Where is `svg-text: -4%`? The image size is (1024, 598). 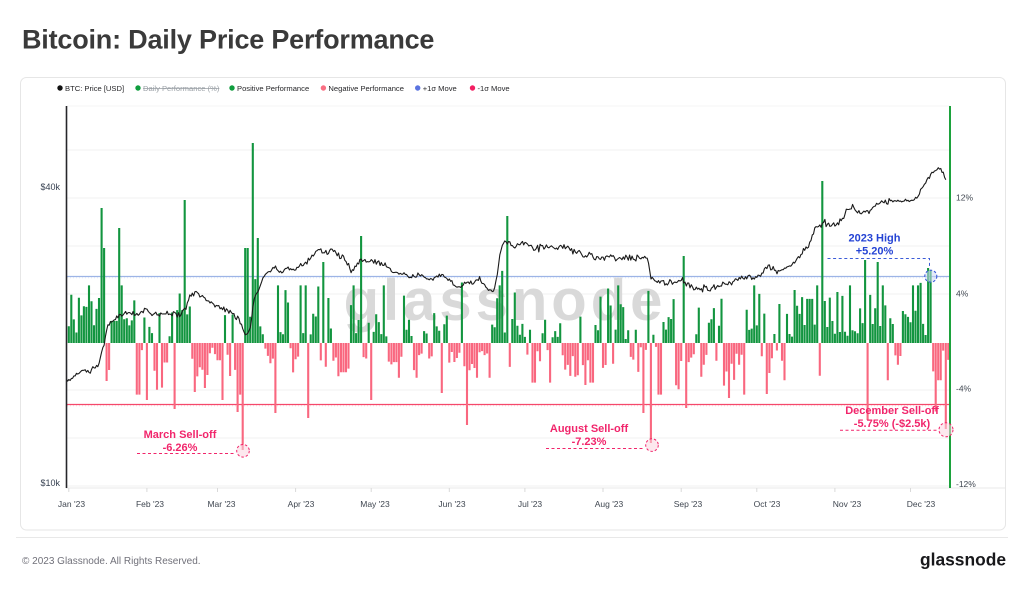 svg-text: -4% is located at coordinates (964, 389).